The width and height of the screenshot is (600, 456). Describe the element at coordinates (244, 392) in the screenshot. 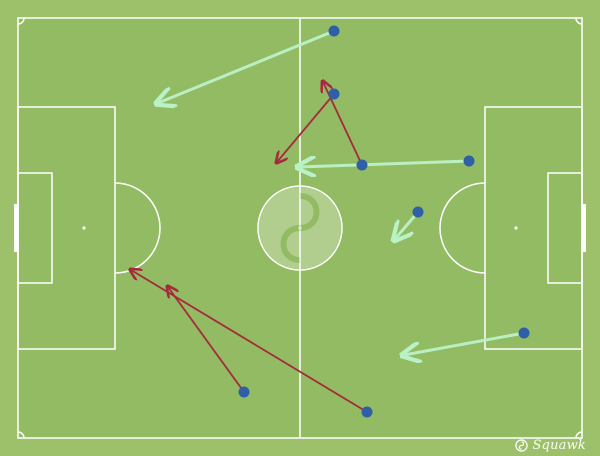

I see `pass-origin-dot-p7` at that location.